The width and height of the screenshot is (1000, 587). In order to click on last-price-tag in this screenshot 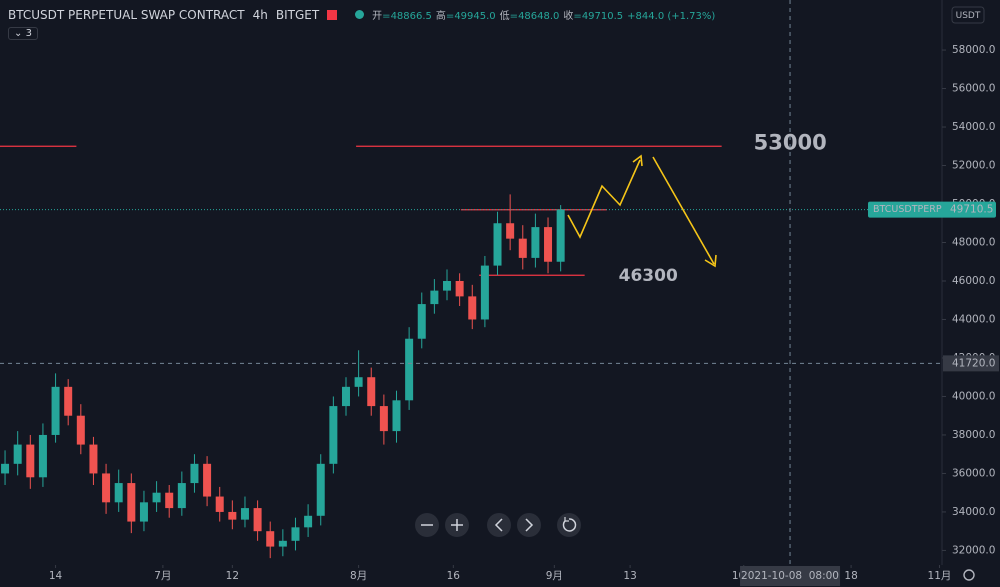, I will do `click(932, 209)`.